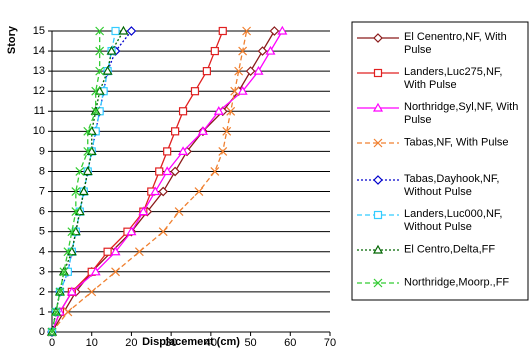  What do you see at coordinates (453, 220) in the screenshot?
I see `legend-label: Landers,Luc000,NF, Without Pulse` at bounding box center [453, 220].